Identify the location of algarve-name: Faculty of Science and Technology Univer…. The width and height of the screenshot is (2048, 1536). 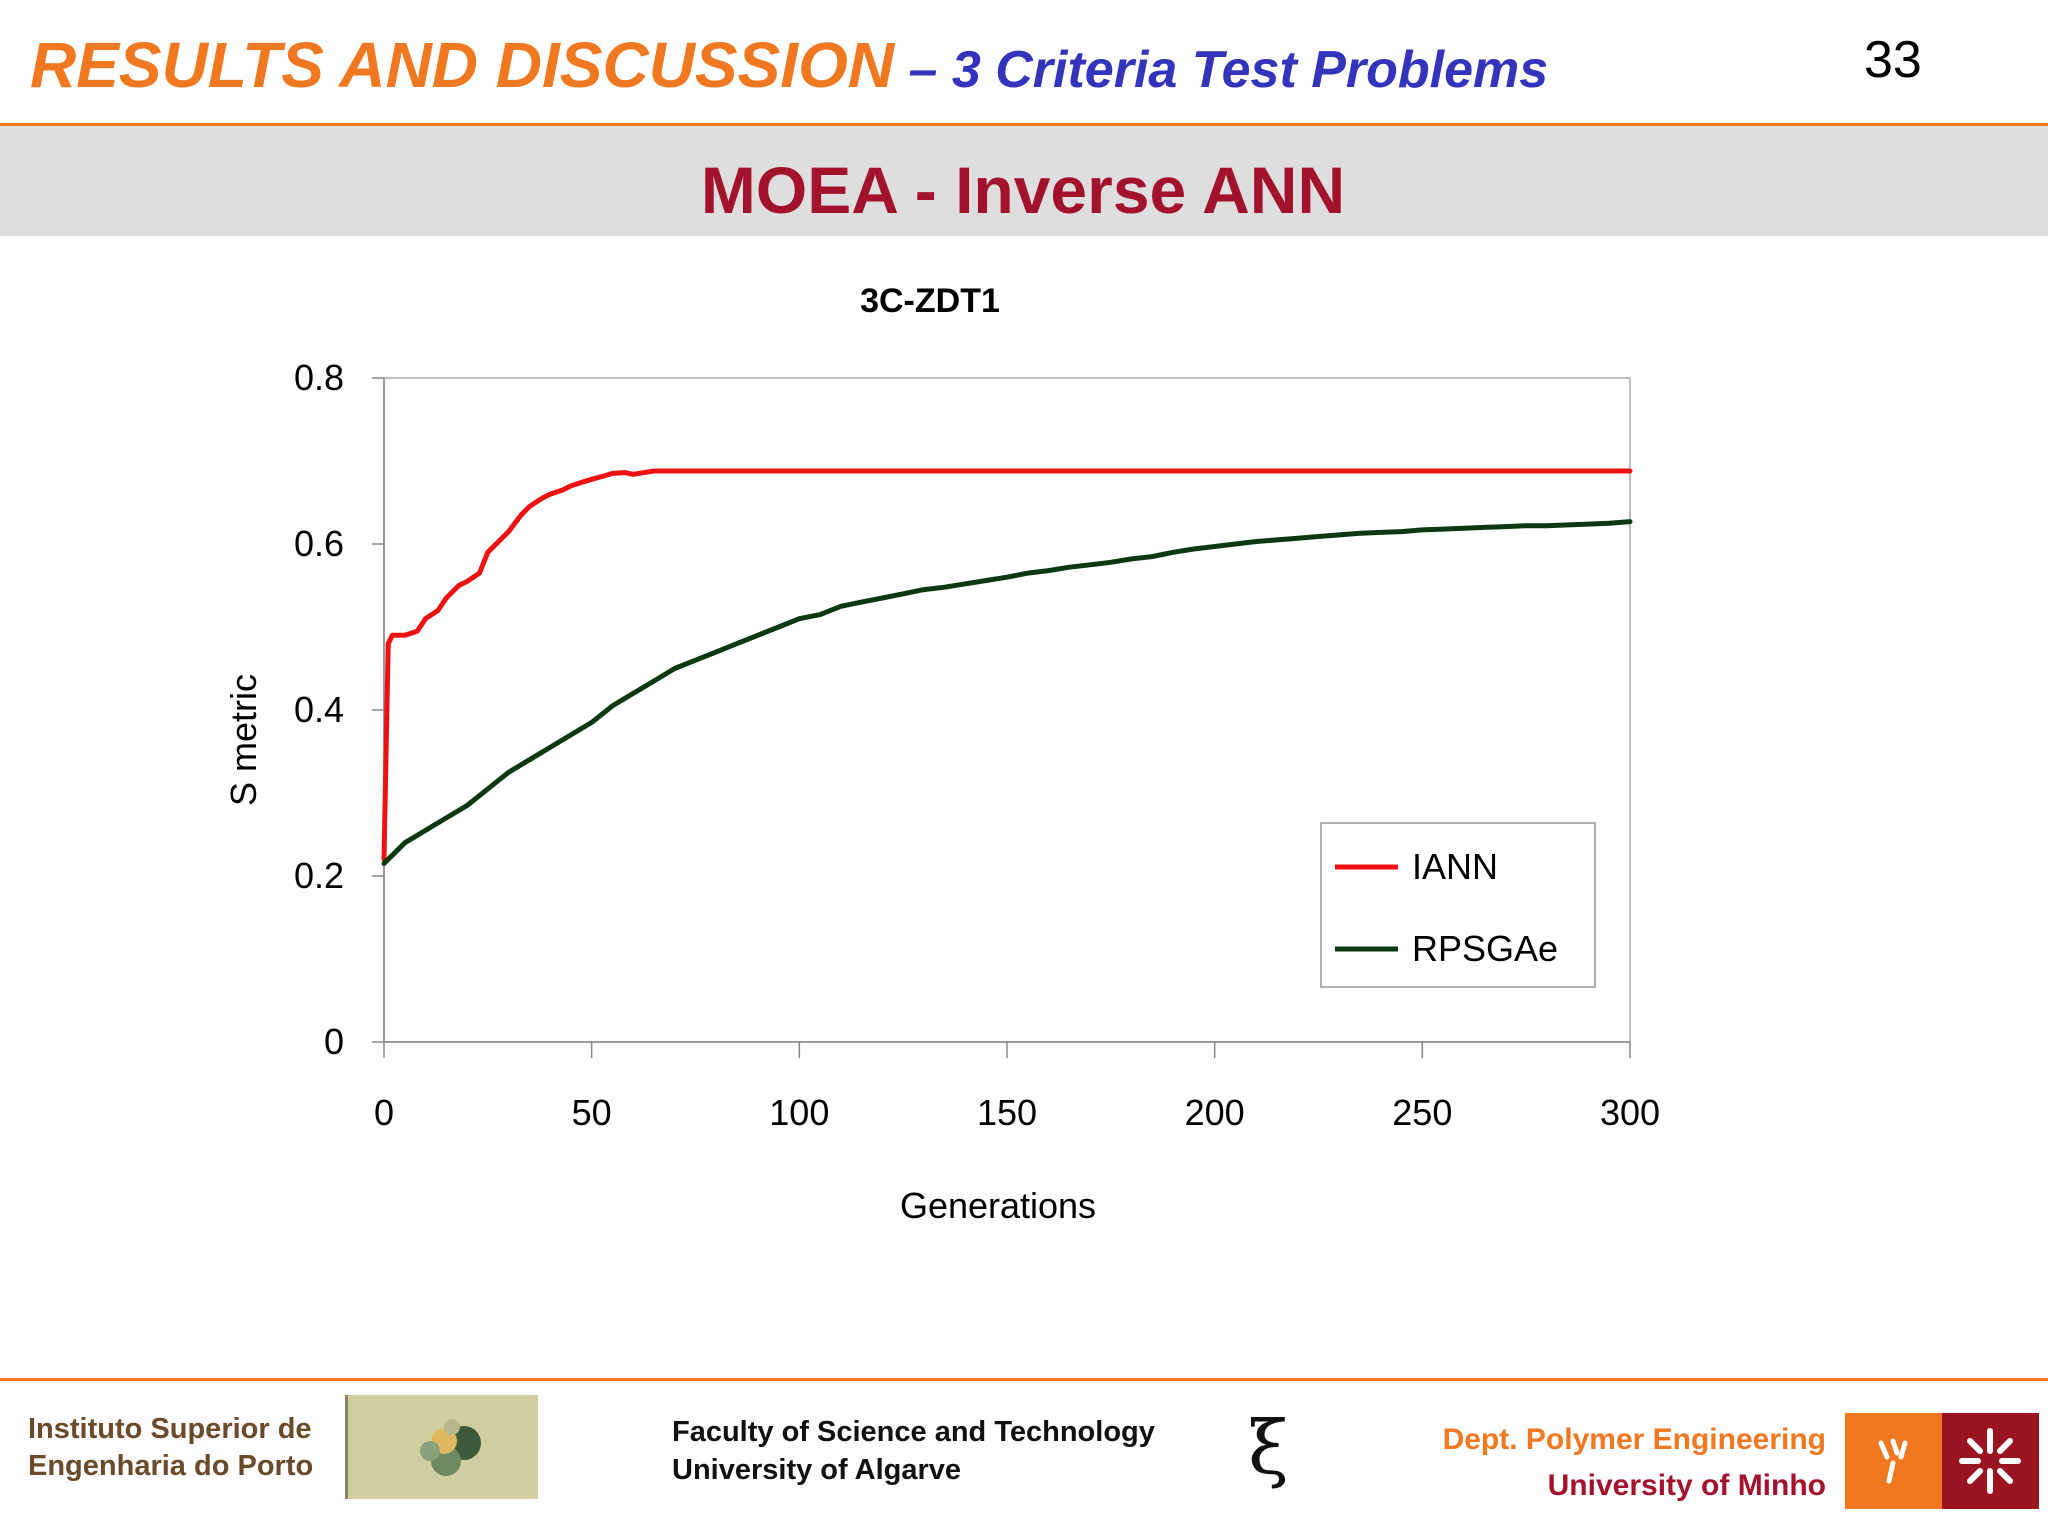
(913, 1451).